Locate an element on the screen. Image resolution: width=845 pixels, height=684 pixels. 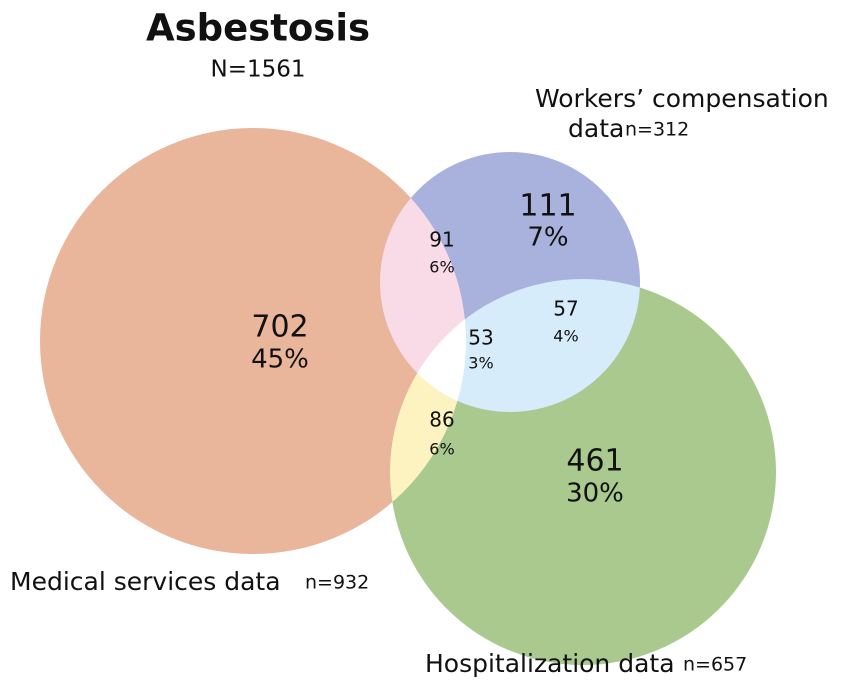
set-count: n=932 is located at coordinates (337, 583).